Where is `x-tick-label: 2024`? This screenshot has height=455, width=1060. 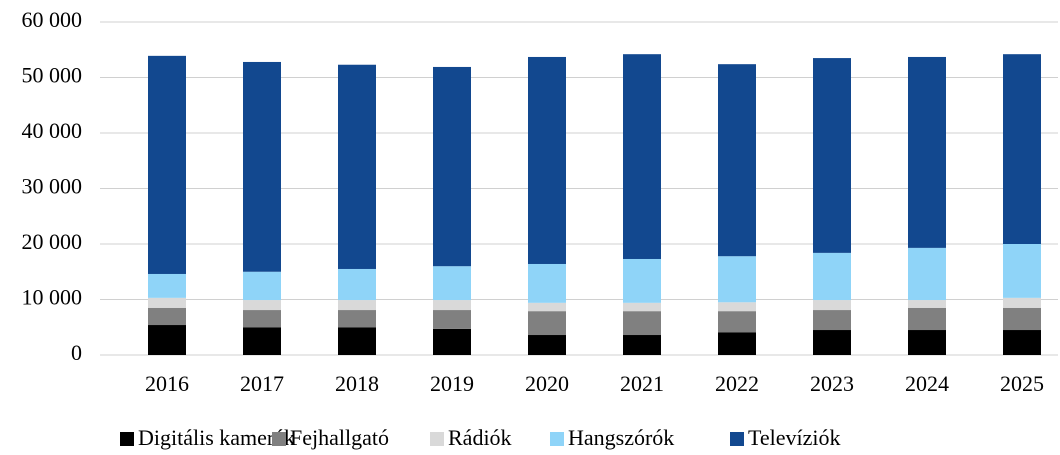 x-tick-label: 2024 is located at coordinates (927, 383).